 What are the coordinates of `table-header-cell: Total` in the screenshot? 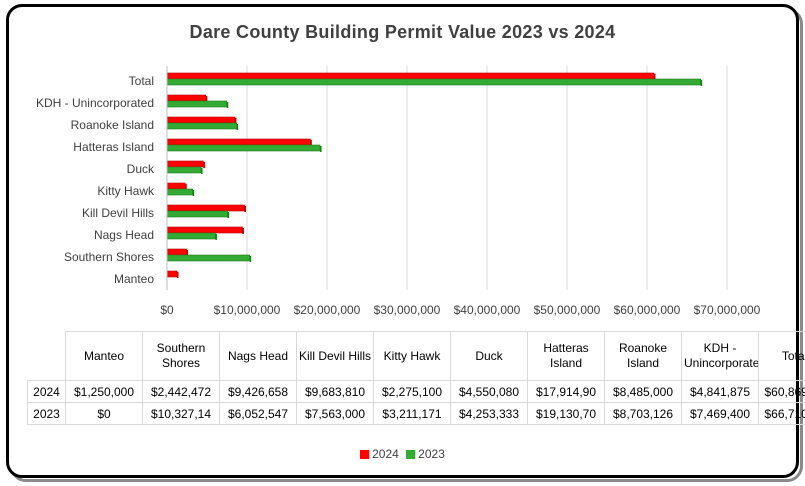 It's located at (781, 356).